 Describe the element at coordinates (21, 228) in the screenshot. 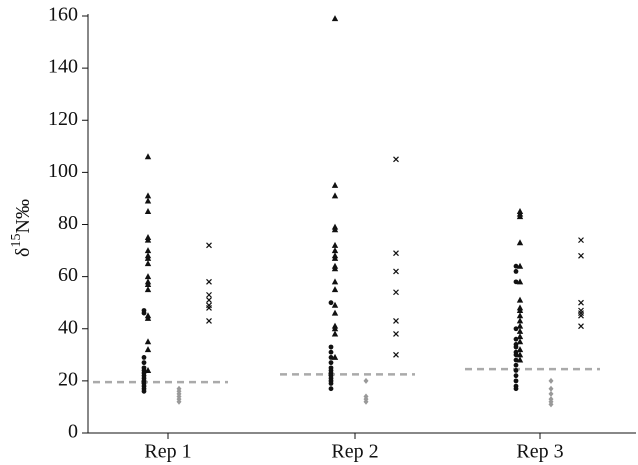

I see `y-axis-label: δ15N‰` at that location.